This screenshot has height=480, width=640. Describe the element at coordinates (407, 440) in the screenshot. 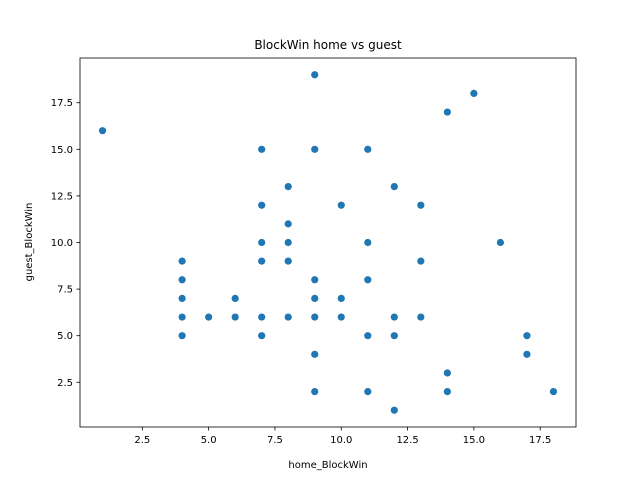

I see `x-tick-label: 12.5` at that location.